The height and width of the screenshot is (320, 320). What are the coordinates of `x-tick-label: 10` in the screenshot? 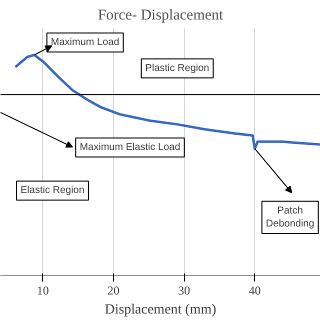 It's located at (42, 291).